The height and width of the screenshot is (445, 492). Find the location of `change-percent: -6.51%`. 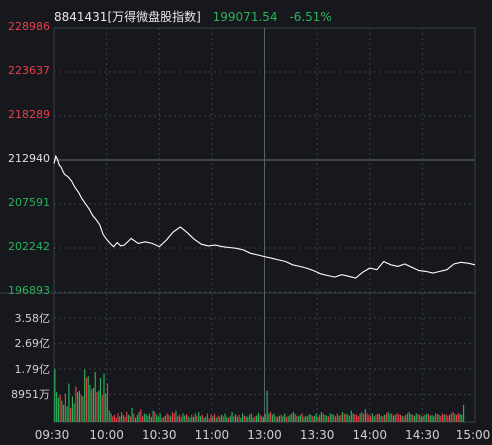

change-percent: -6.51% is located at coordinates (310, 17).